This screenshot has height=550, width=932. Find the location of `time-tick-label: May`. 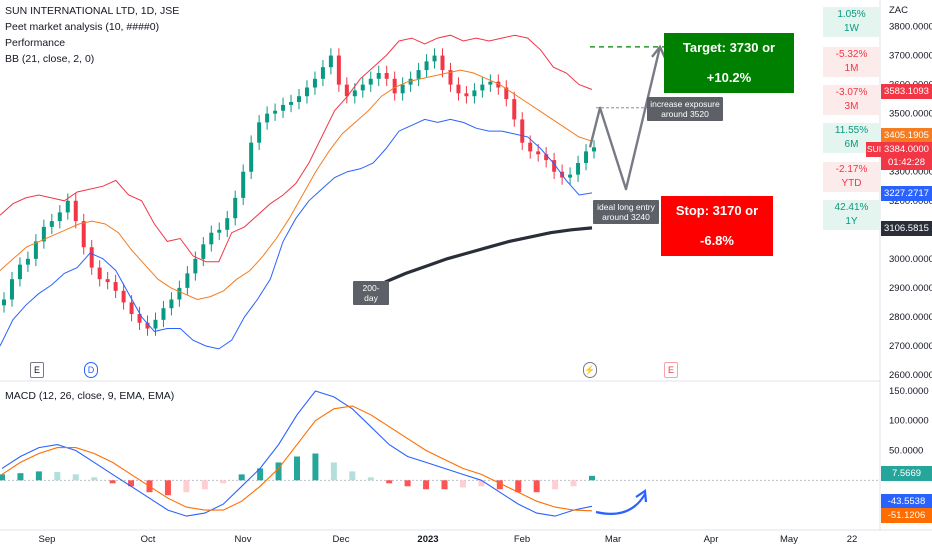

time-tick-label: May is located at coordinates (789, 539).